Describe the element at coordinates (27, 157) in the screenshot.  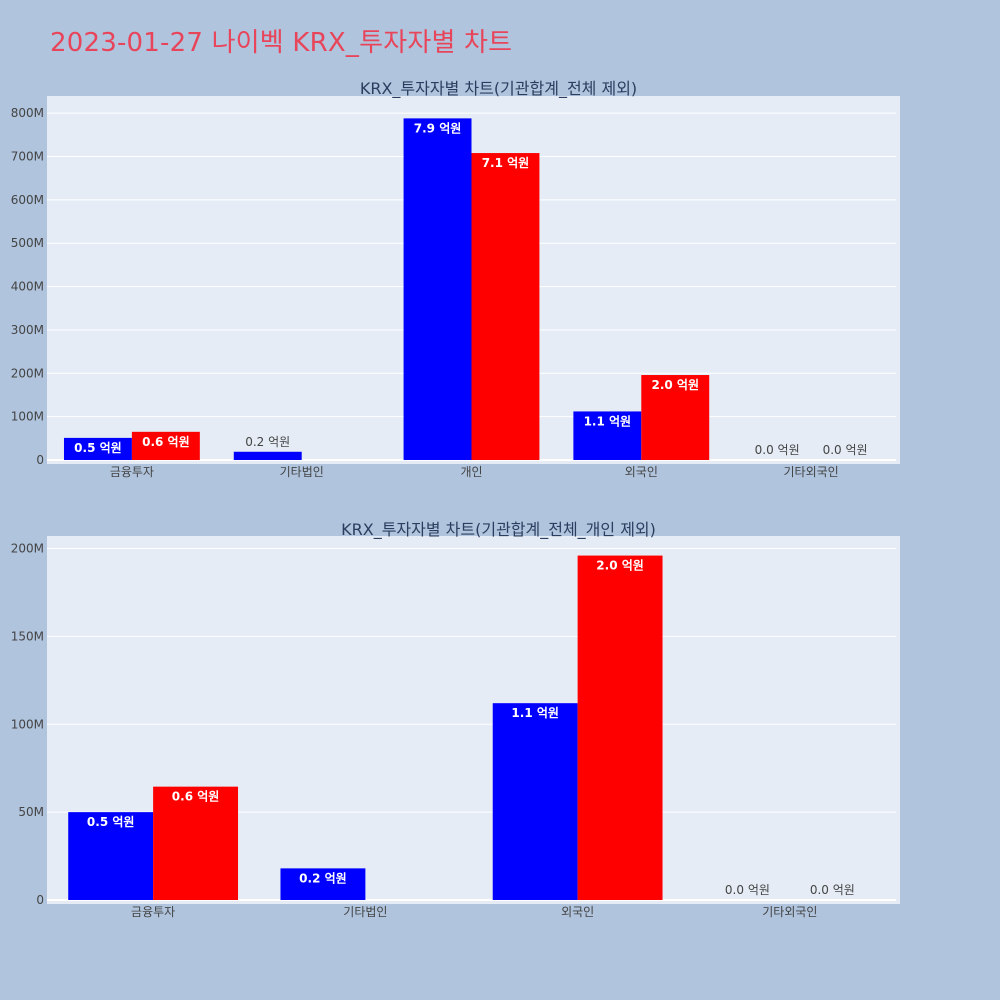
I see `y-tick-label: 700M` at that location.